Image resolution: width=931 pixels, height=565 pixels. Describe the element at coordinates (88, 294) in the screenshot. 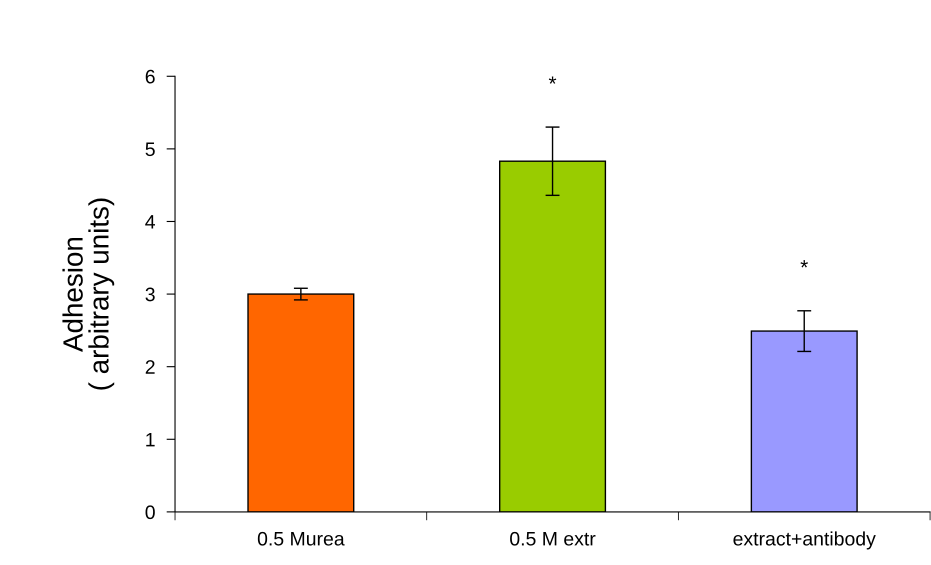

I see `y-axis-title: Adhesion ( arbitrary units)` at that location.